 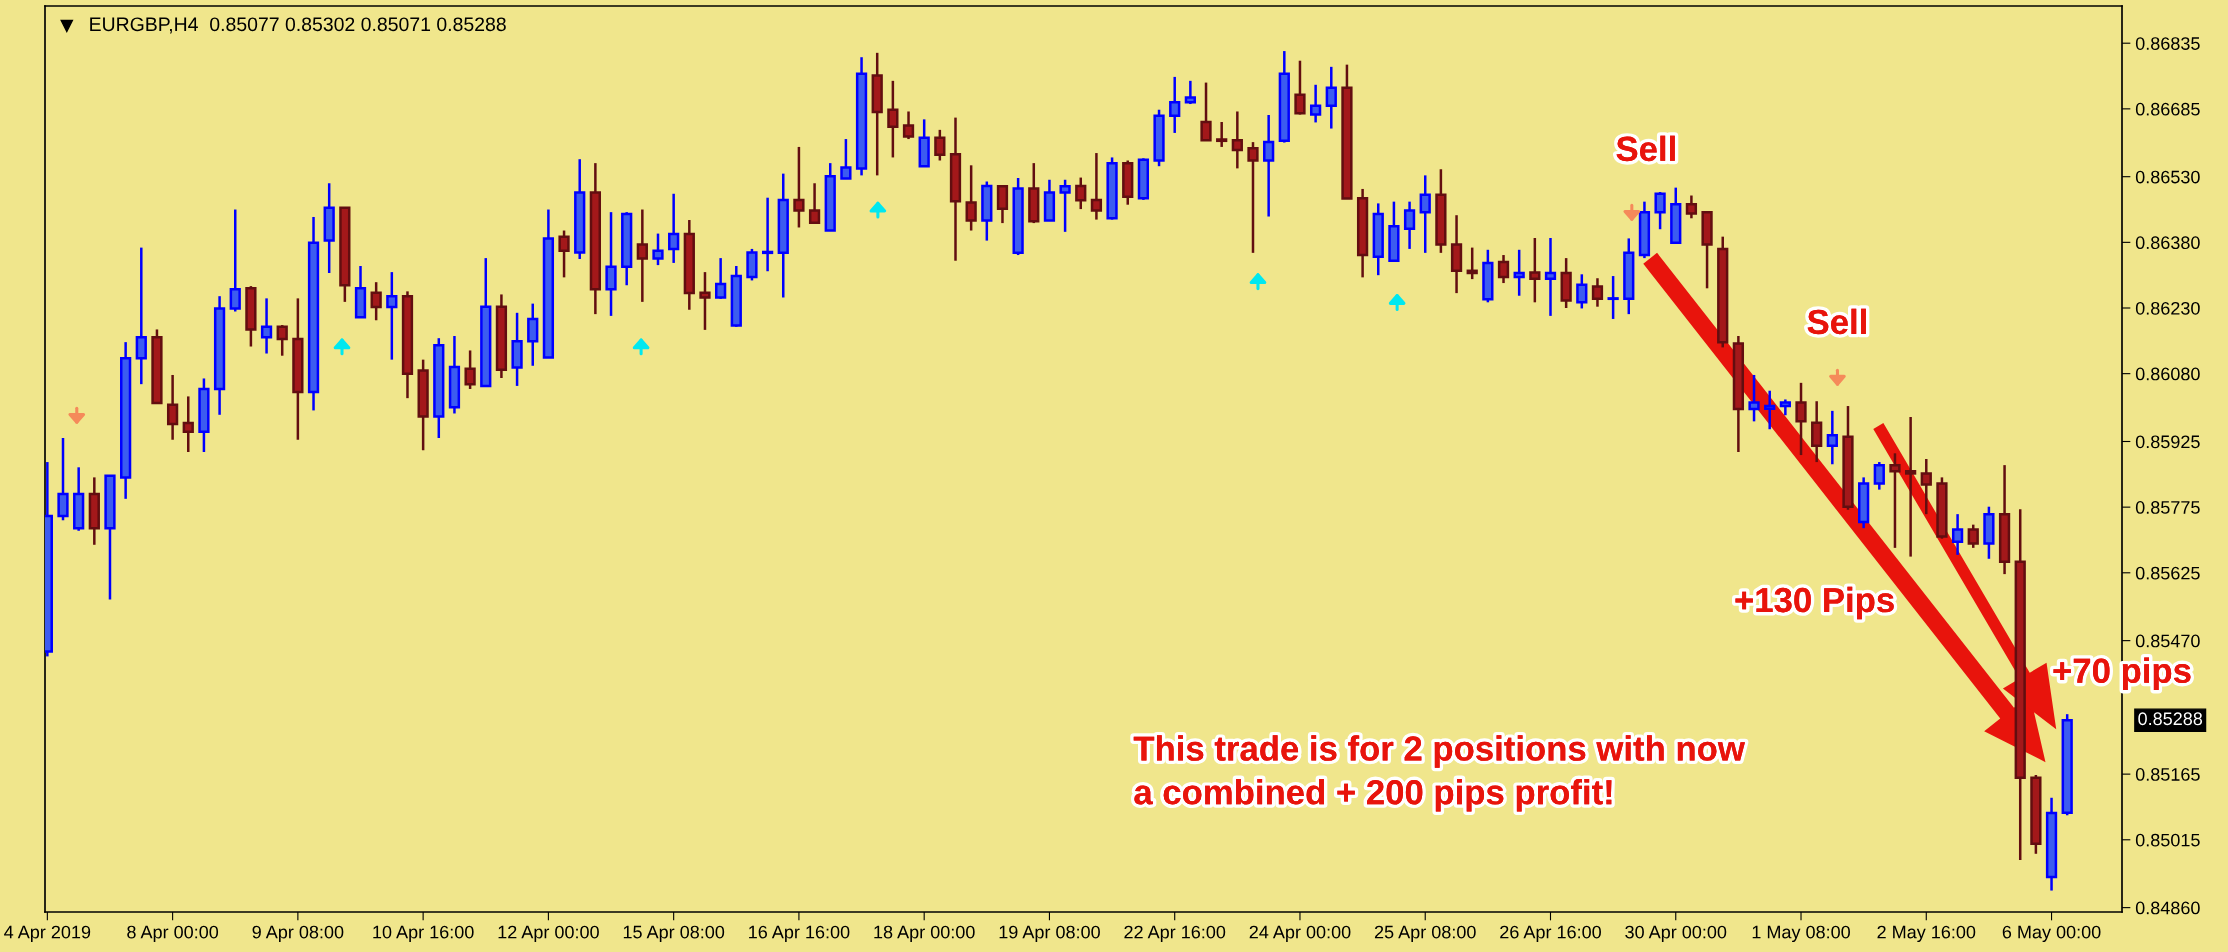 What do you see at coordinates (2167, 840) in the screenshot?
I see `y-tick-label: 0.85015` at bounding box center [2167, 840].